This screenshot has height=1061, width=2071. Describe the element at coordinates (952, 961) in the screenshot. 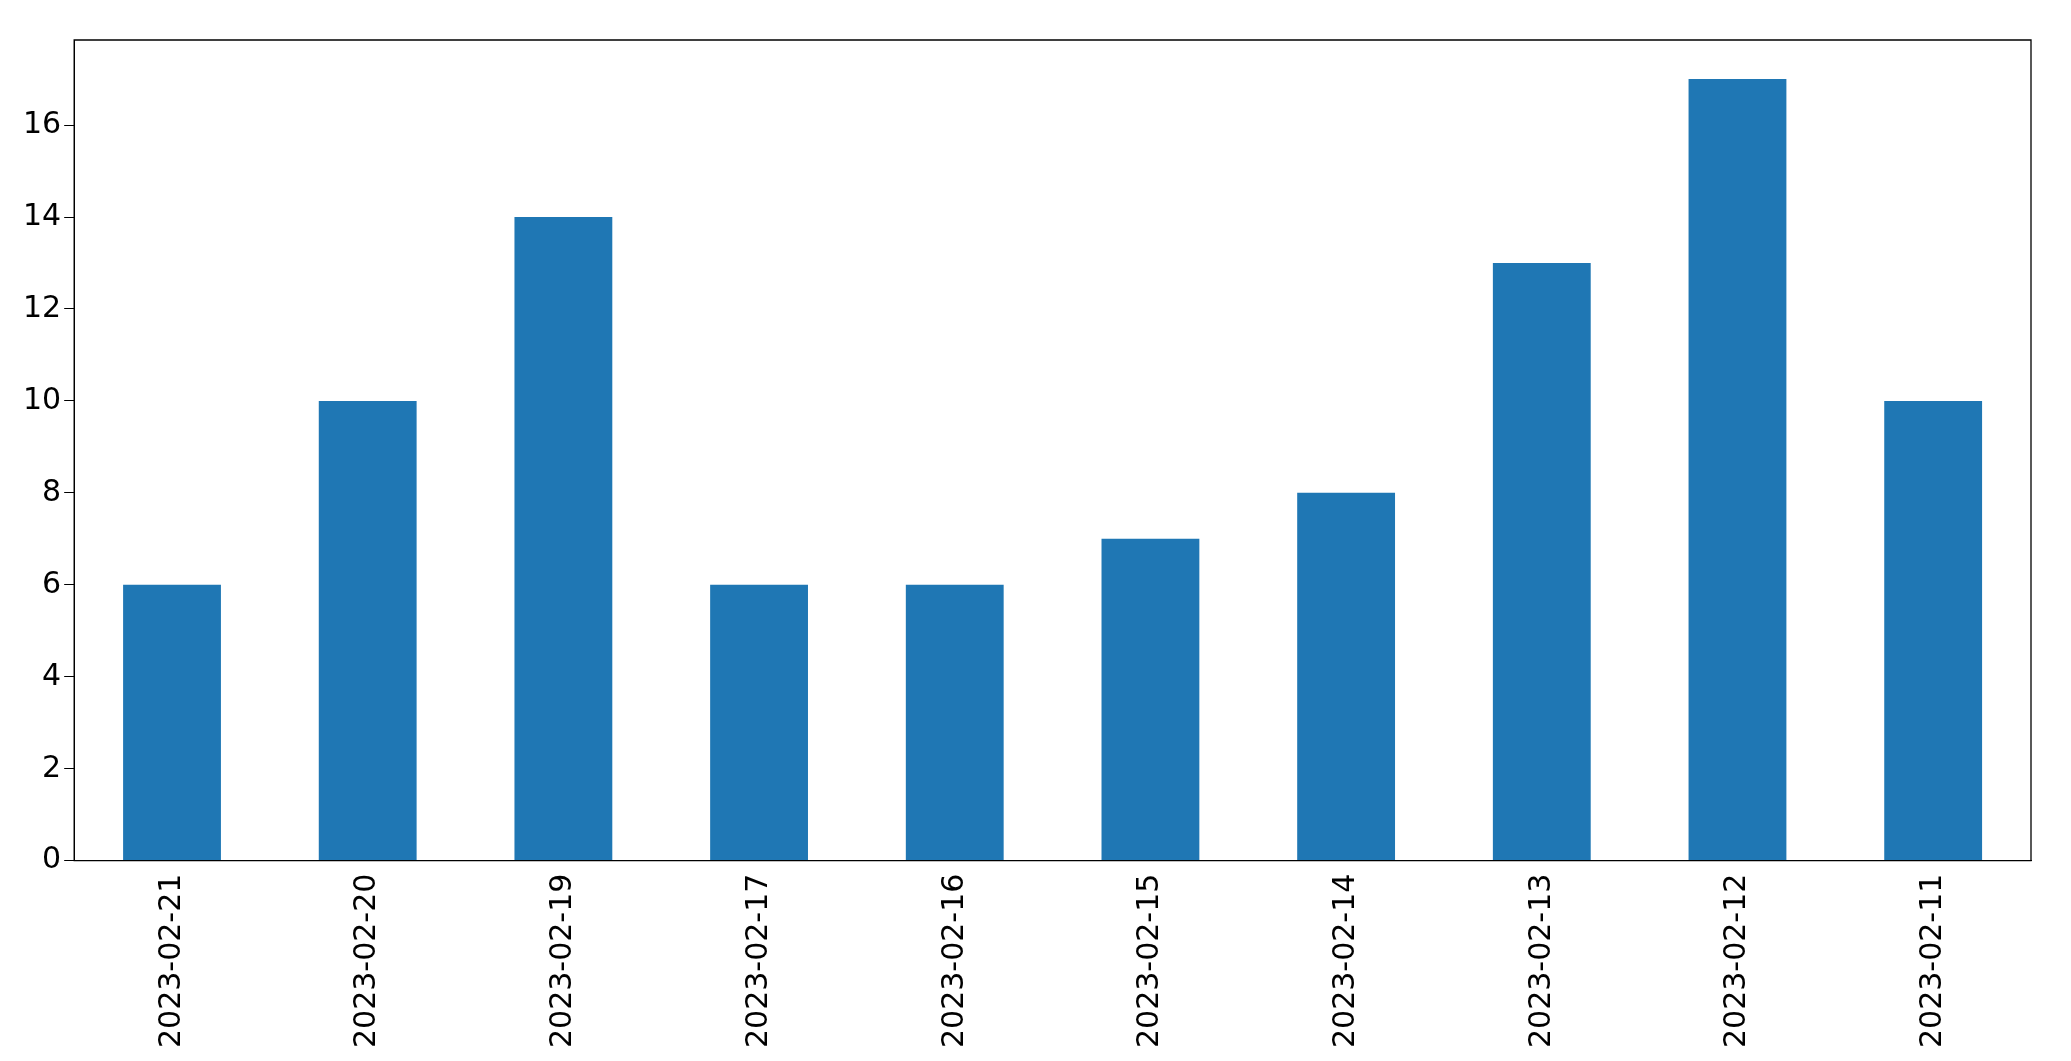

I see `x-tick-label: 2023-02-16` at that location.